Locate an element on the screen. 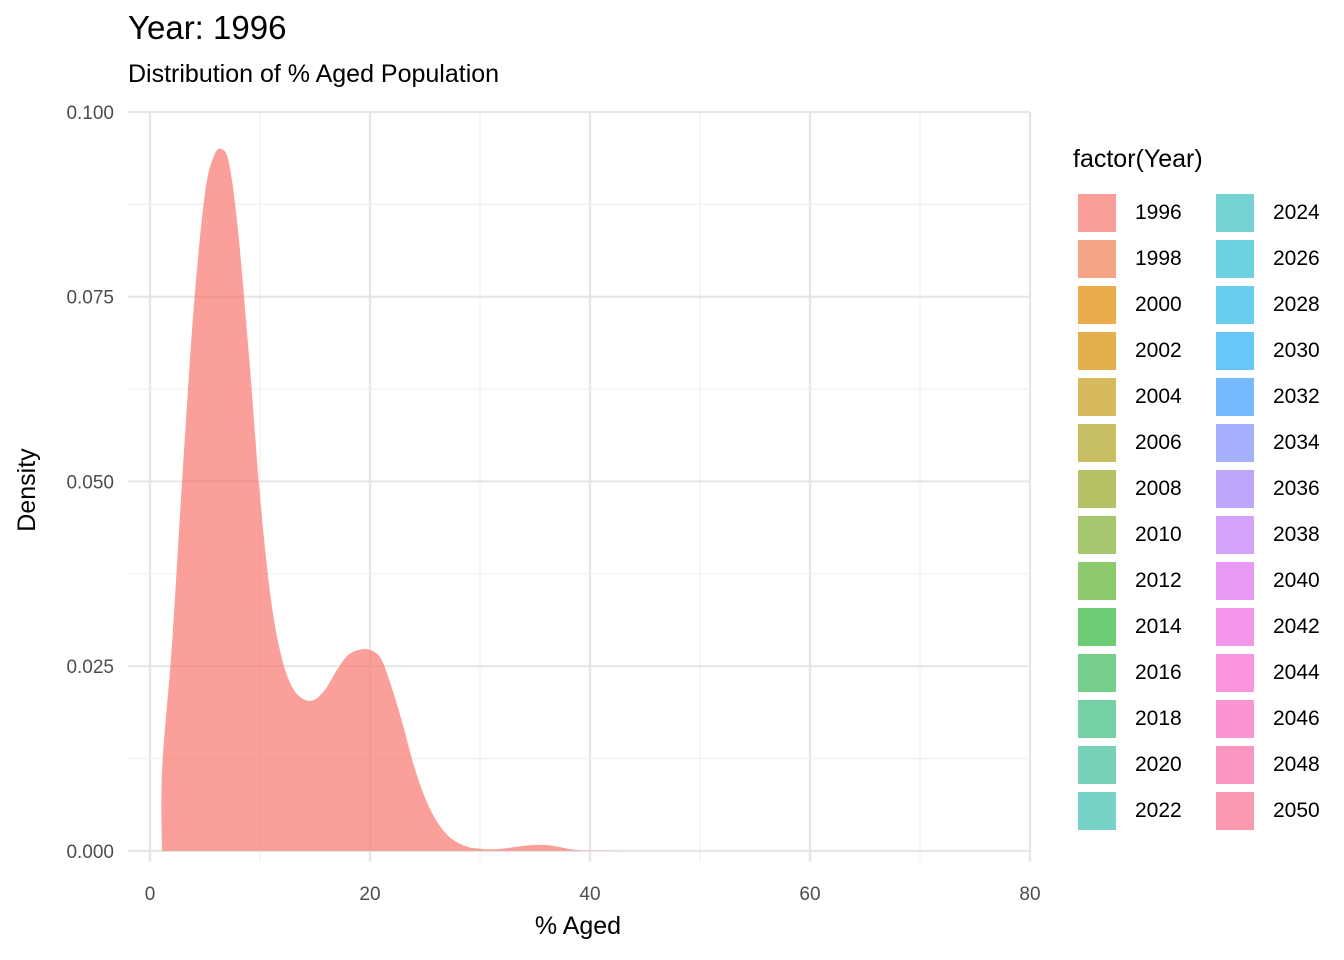  legend-label: 2016 is located at coordinates (1158, 672).